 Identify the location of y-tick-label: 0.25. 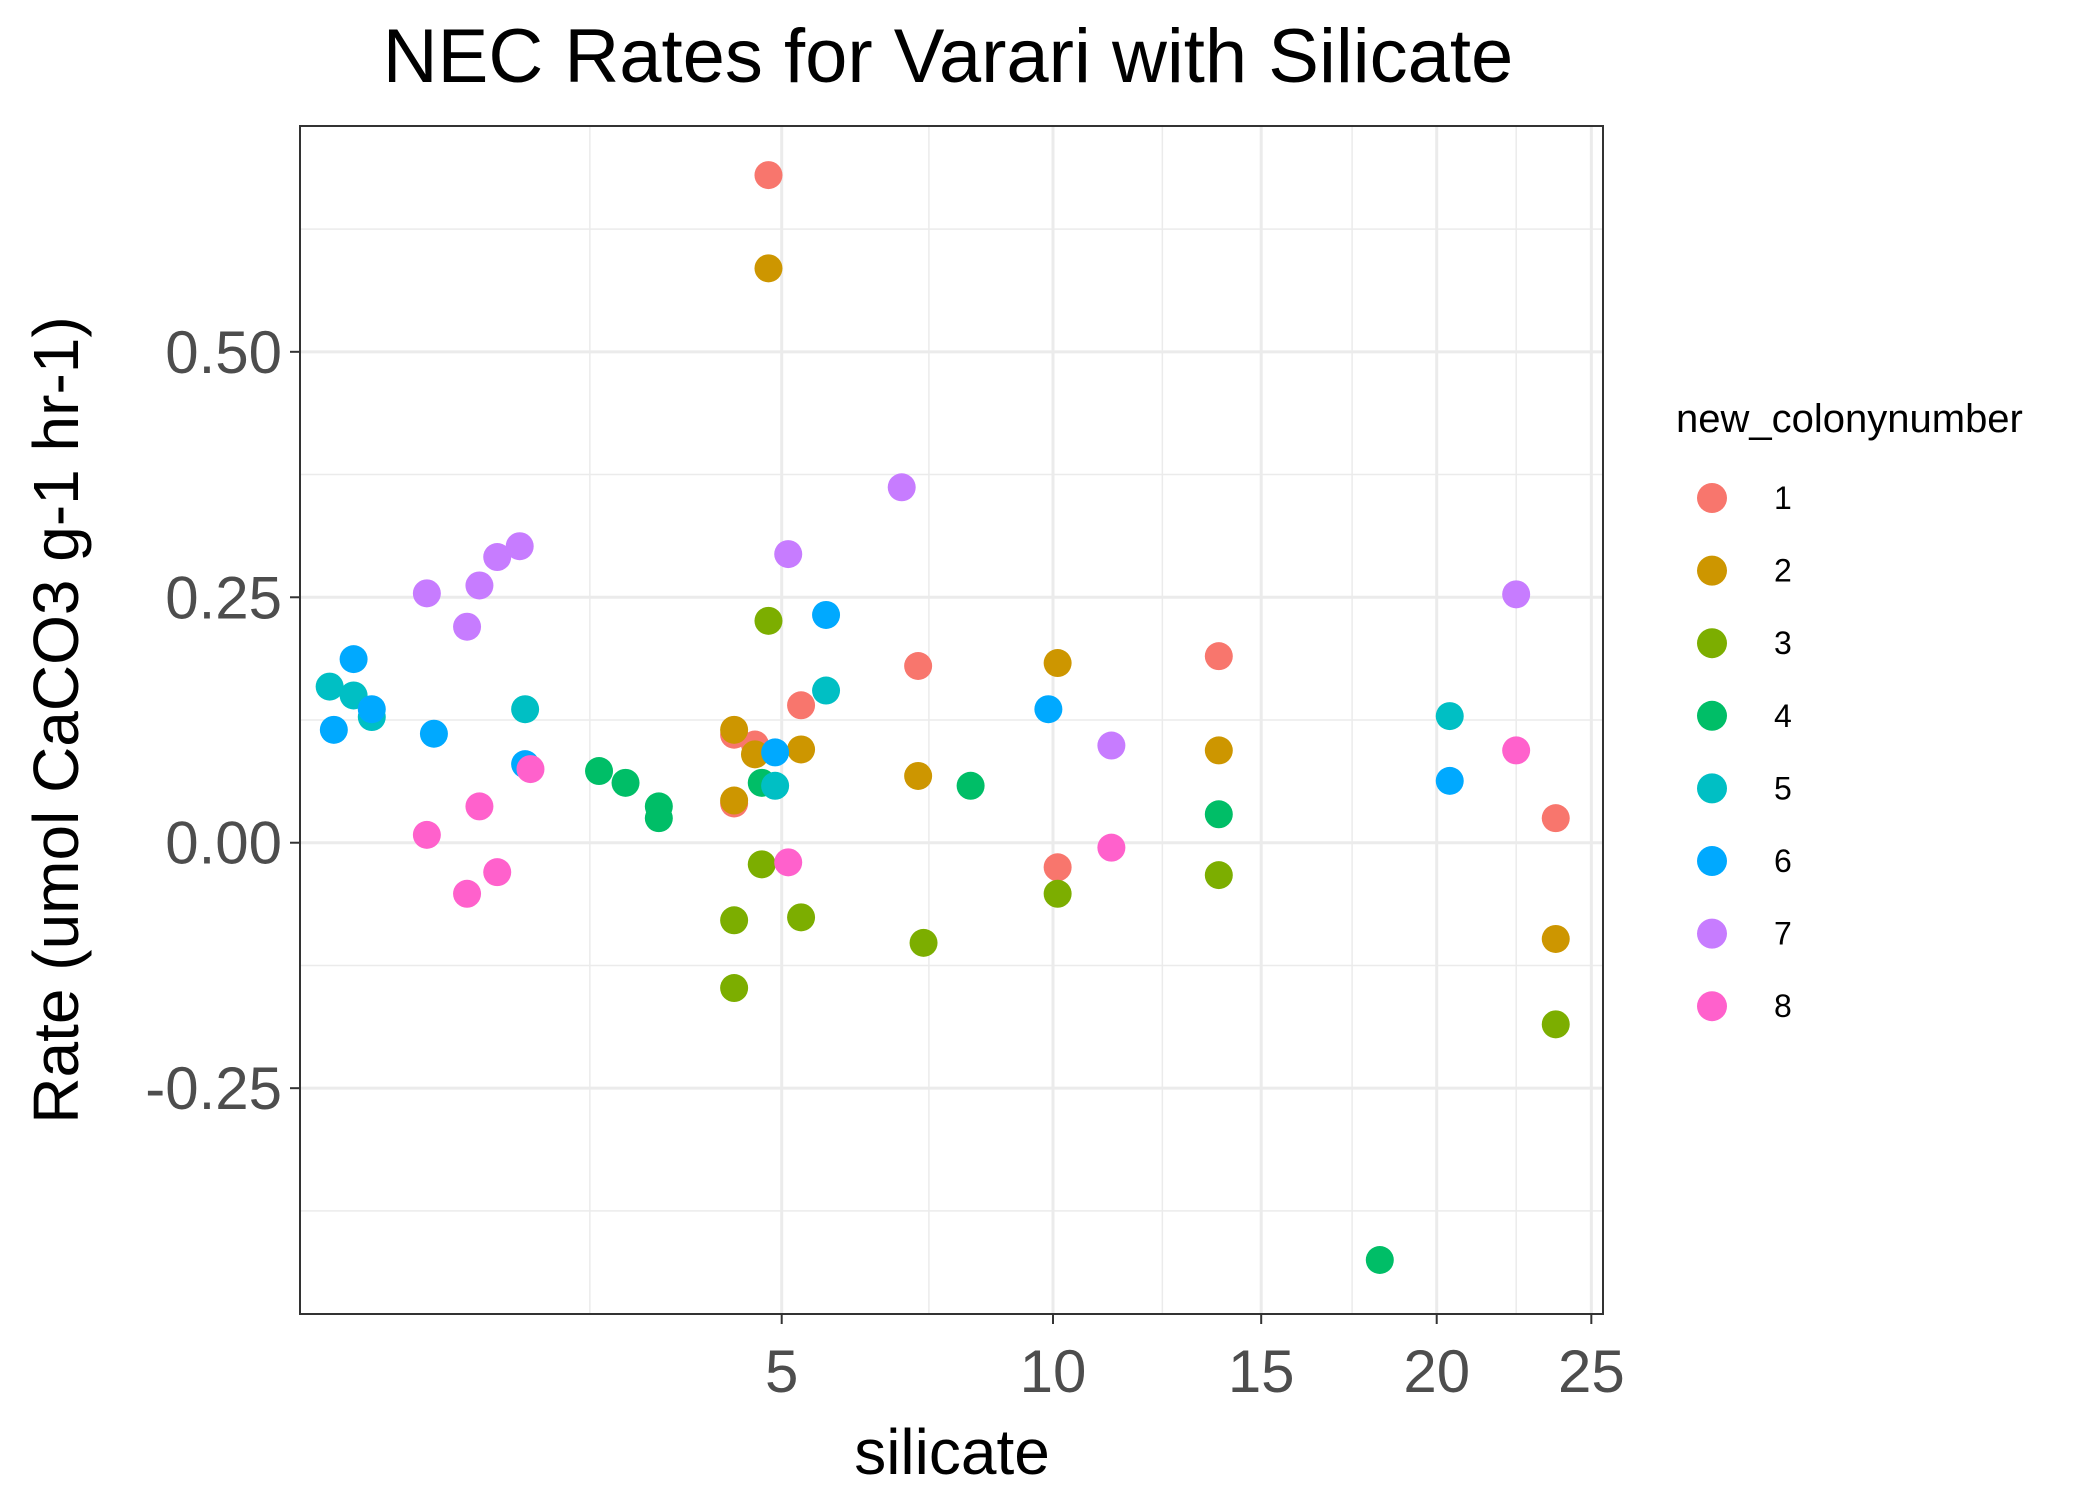
(223, 597).